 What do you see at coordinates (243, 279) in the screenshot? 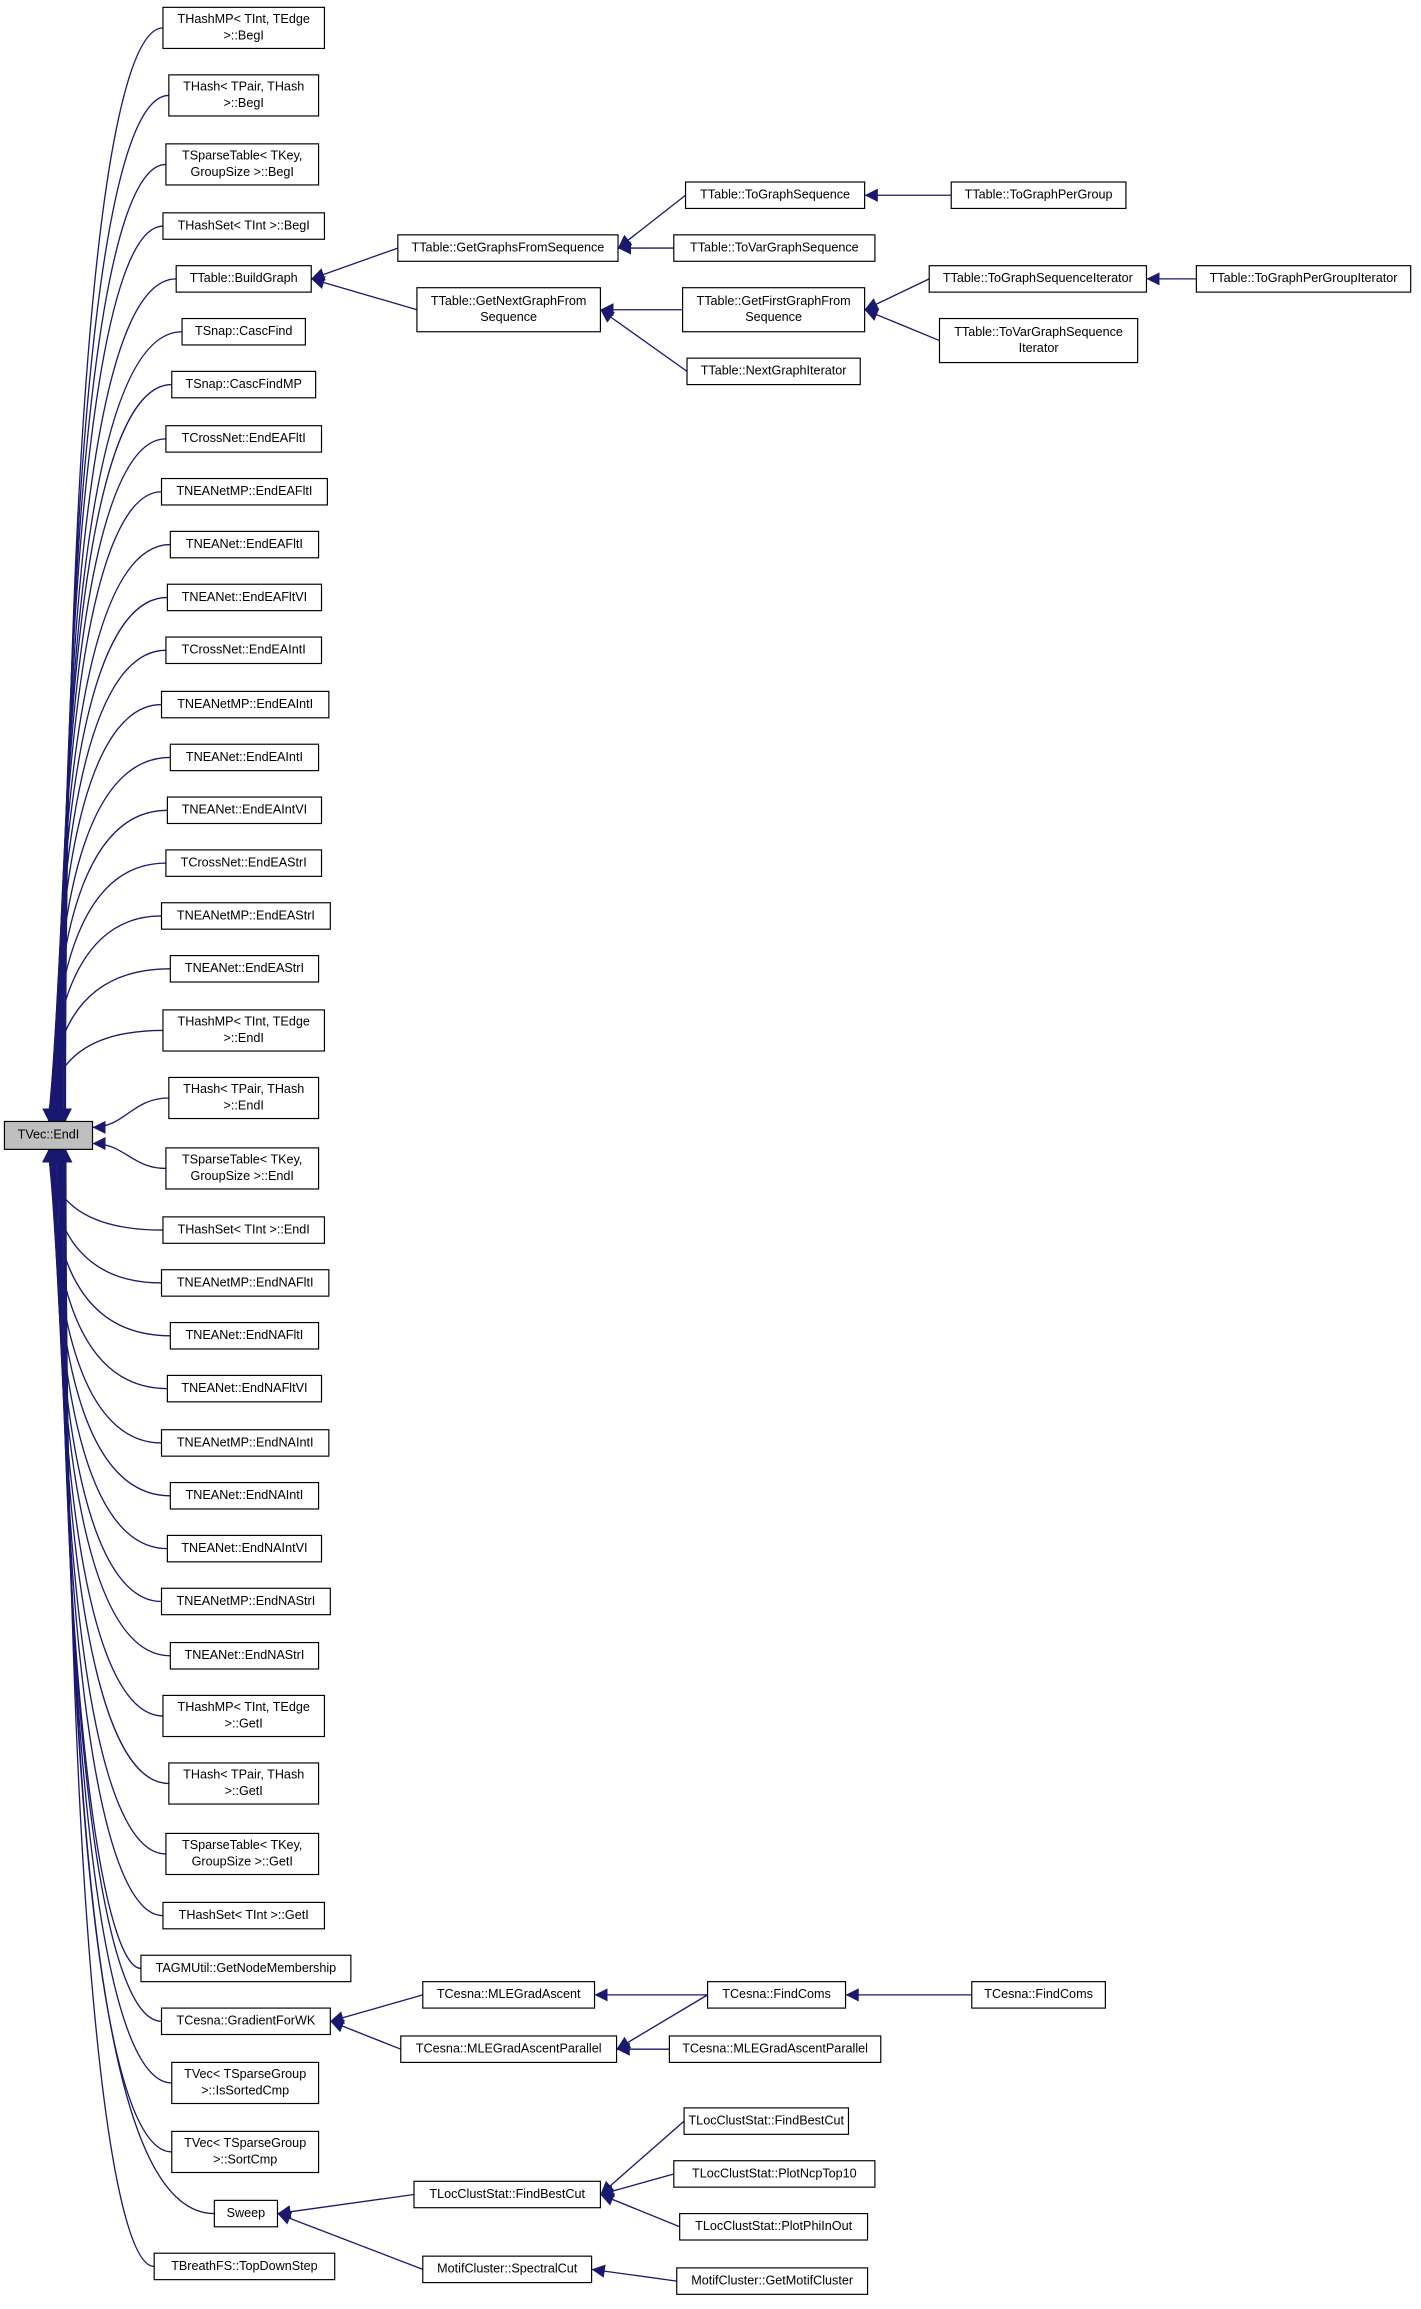
I see `node: TTable::BuildGraph` at bounding box center [243, 279].